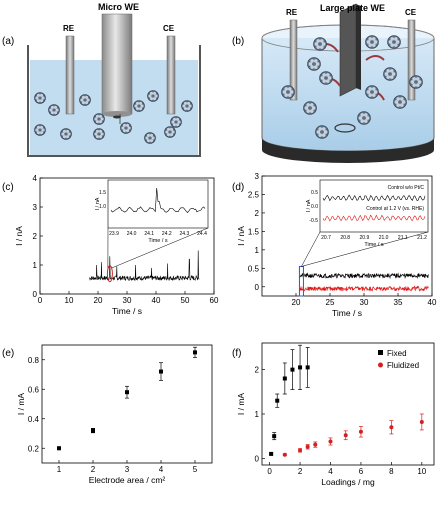 This screenshot has height=505, width=443. Describe the element at coordinates (149, 234) in the screenshot. I see `inset-x-tick-label: 24.1` at that location.